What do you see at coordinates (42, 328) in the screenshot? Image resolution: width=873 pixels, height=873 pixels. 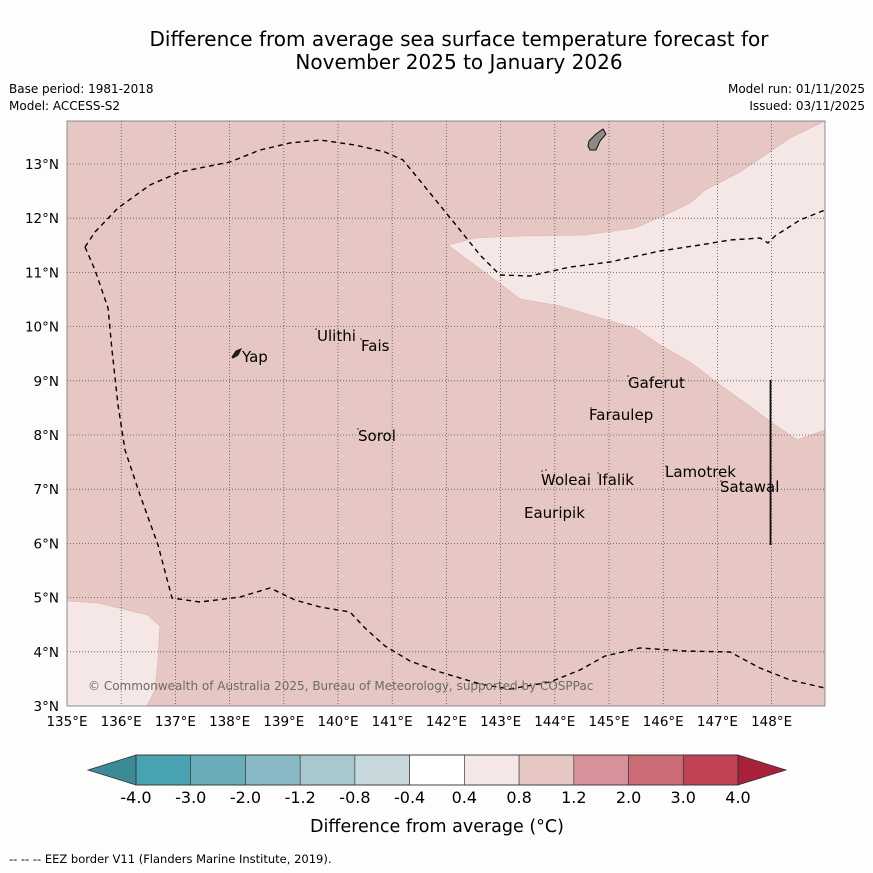 I see `lat-tick-label: 10°N` at bounding box center [42, 328].